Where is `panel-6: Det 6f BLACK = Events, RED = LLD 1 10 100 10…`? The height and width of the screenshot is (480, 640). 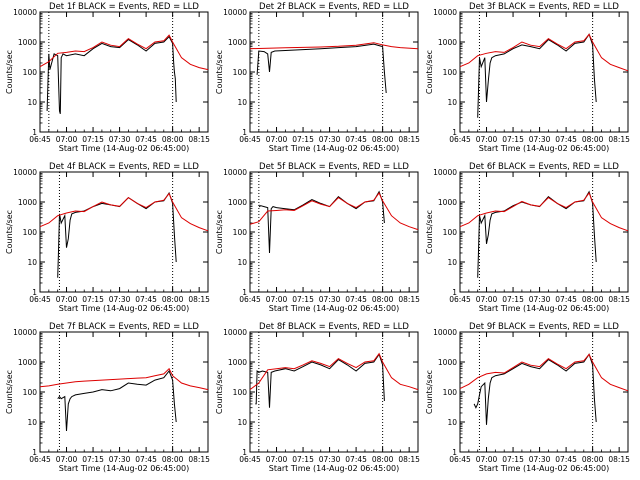 panel-6: Det 6f BLACK = Events, RED = LLD 1 10 100 10… is located at coordinates (527, 237).